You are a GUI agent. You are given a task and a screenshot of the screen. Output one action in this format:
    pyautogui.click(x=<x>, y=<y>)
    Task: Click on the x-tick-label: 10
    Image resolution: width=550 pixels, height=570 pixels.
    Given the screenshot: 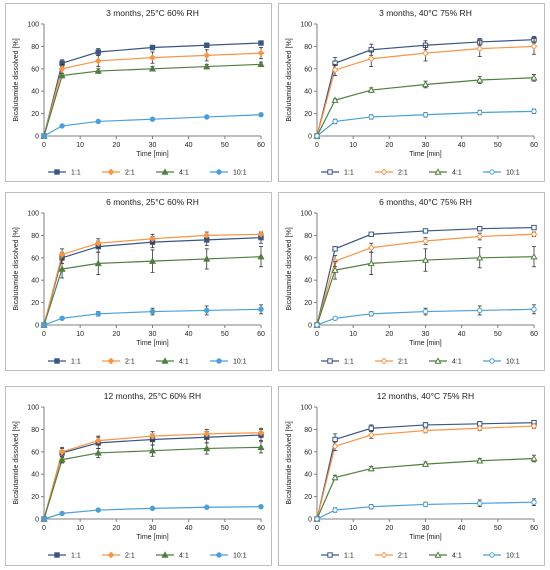 What is the action you would take?
    pyautogui.click(x=80, y=145)
    